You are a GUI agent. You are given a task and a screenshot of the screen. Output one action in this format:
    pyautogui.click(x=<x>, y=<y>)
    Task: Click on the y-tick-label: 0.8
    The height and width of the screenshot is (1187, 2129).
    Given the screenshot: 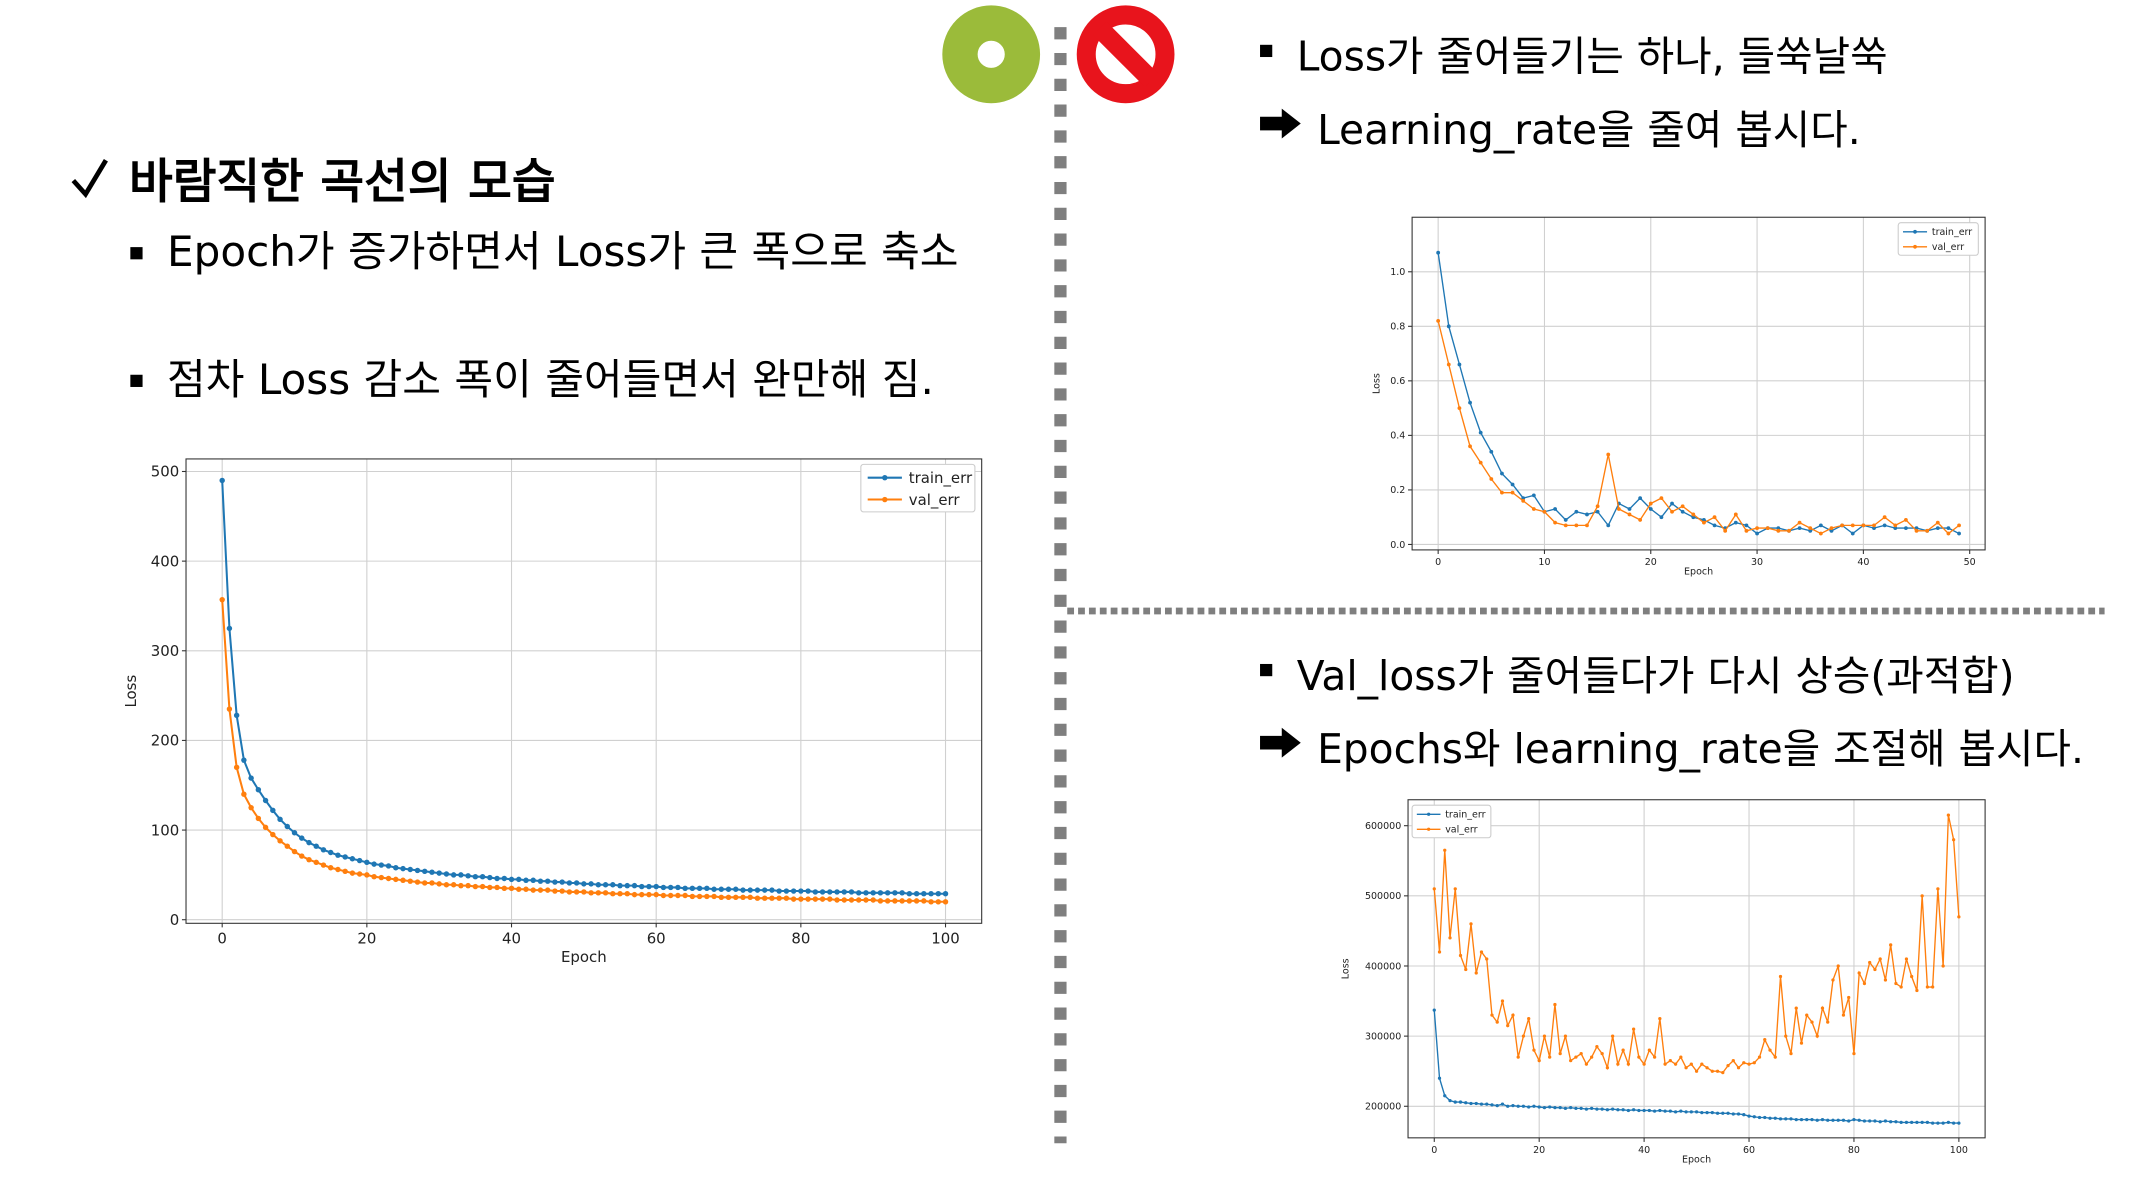 What is the action you would take?
    pyautogui.click(x=1397, y=327)
    